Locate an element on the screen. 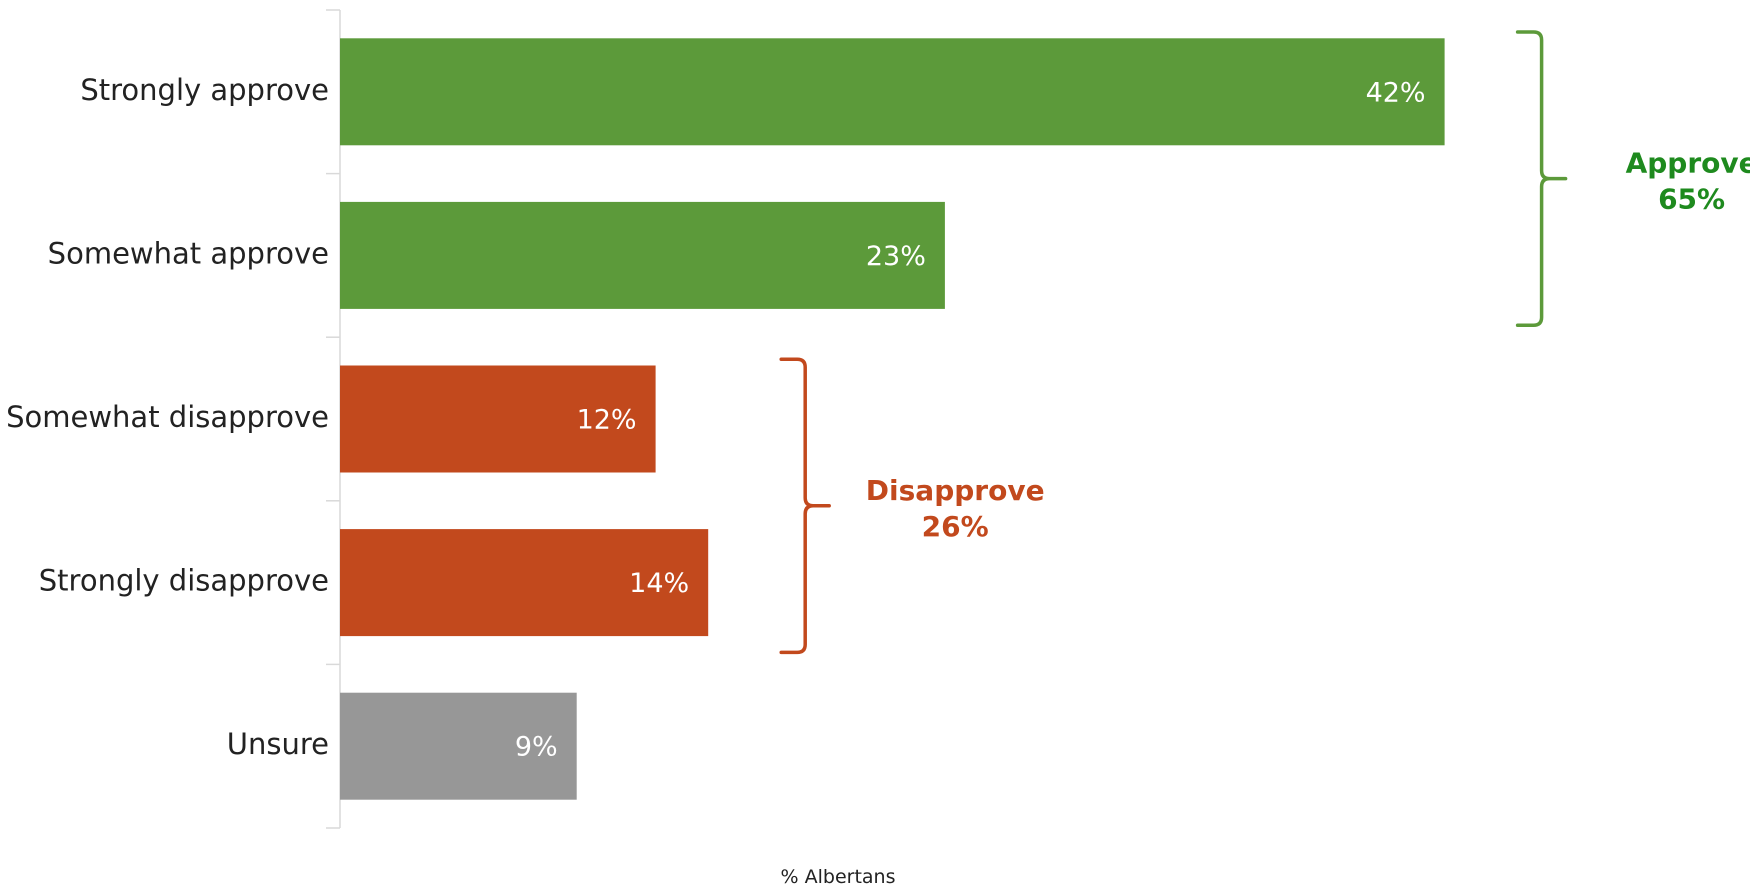 Image resolution: width=1750 pixels, height=888 pixels. category-label: Unsure is located at coordinates (278, 744).